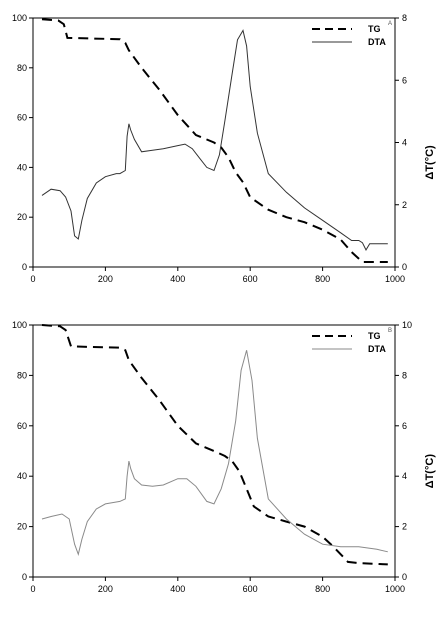 This screenshot has width=443, height=618. I want to click on panel-corner-label: B, so click(390, 331).